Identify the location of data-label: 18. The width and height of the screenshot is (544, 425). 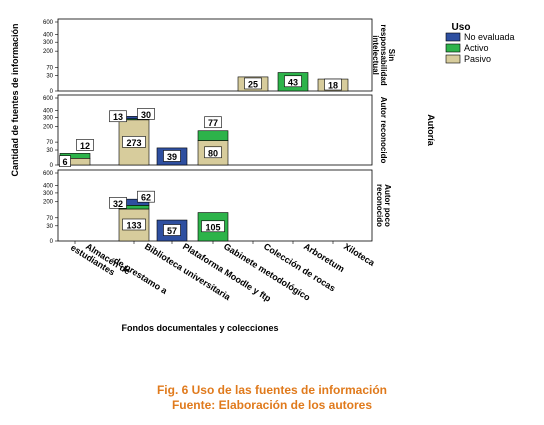
(333, 86).